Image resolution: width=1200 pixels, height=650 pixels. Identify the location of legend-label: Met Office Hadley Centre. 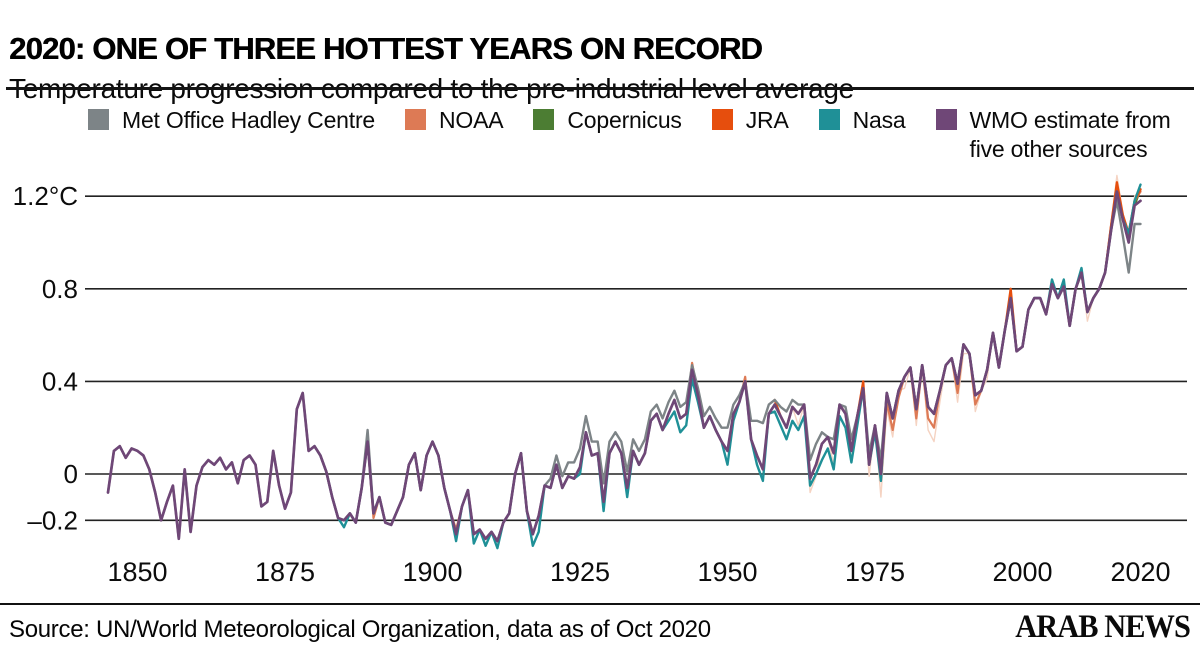
(248, 120).